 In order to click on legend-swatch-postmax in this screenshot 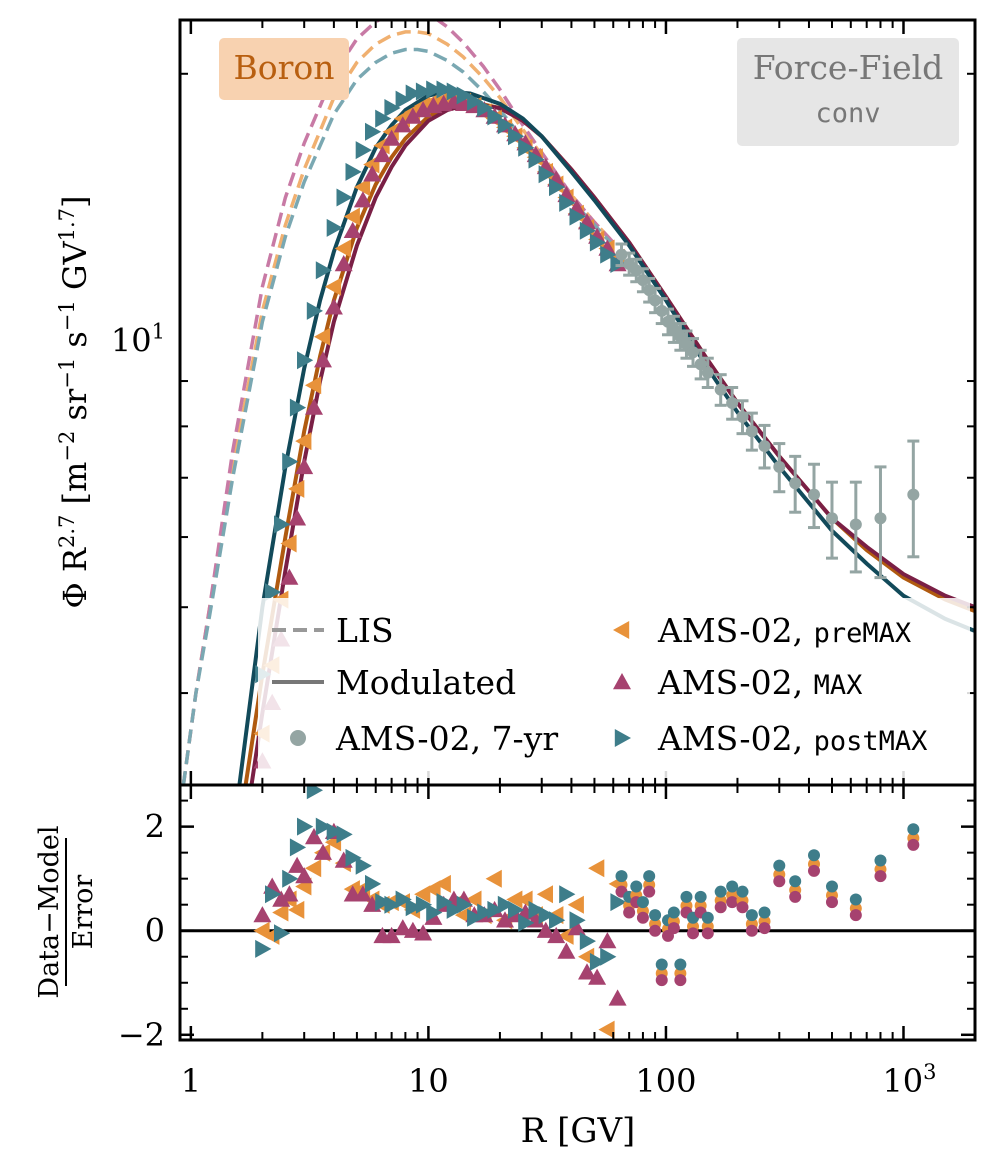, I will do `click(622, 738)`.